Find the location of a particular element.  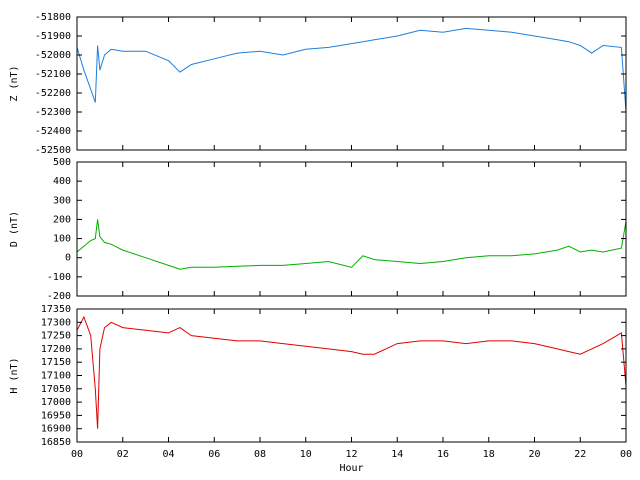

y-tick-label: 300 is located at coordinates (62, 200).